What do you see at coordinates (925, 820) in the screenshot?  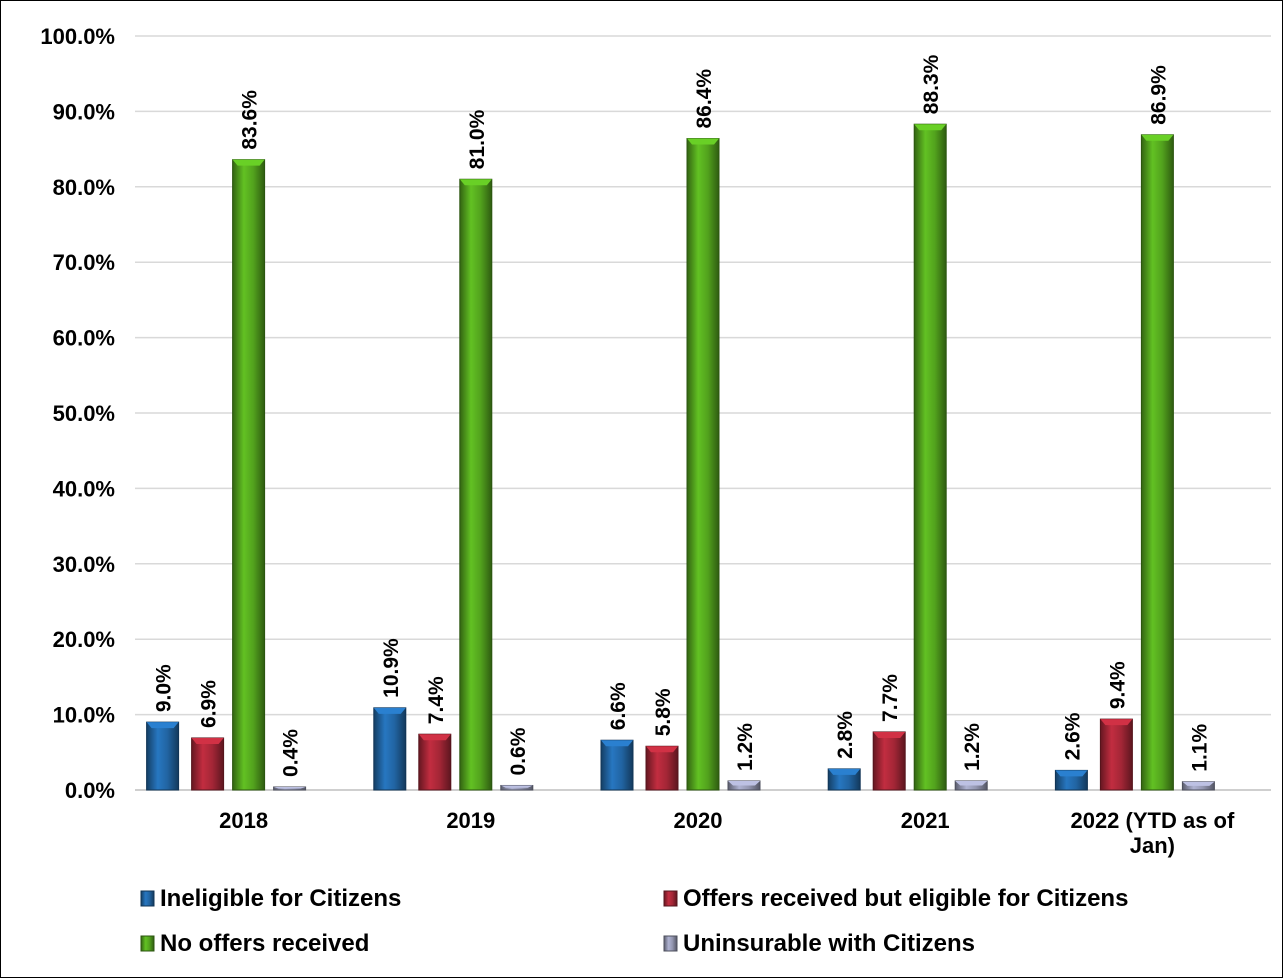 I see `x-tick-label: 2021` at bounding box center [925, 820].